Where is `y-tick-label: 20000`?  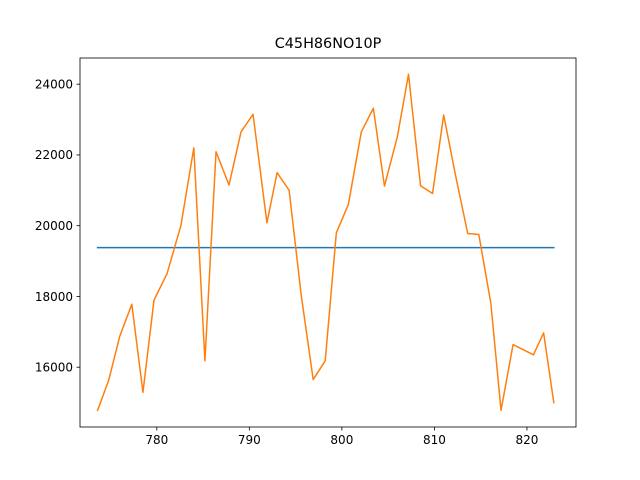 y-tick-label: 20000 is located at coordinates (54, 226).